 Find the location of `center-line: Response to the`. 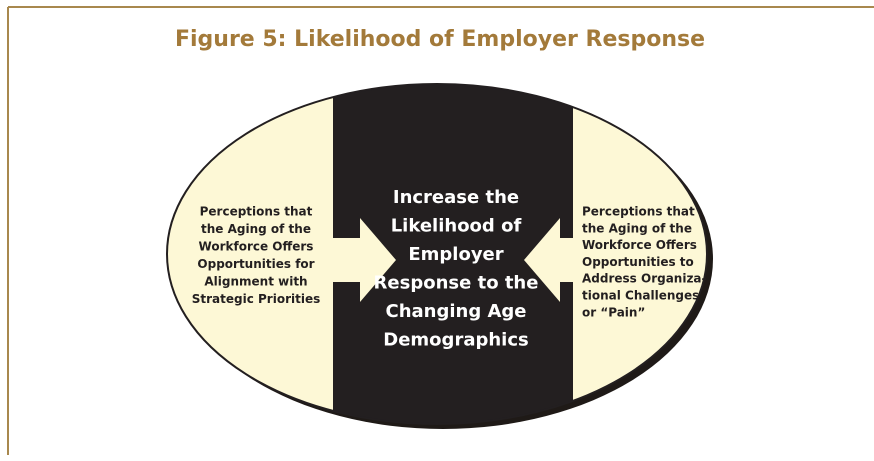

center-line: Response to the is located at coordinates (456, 283).